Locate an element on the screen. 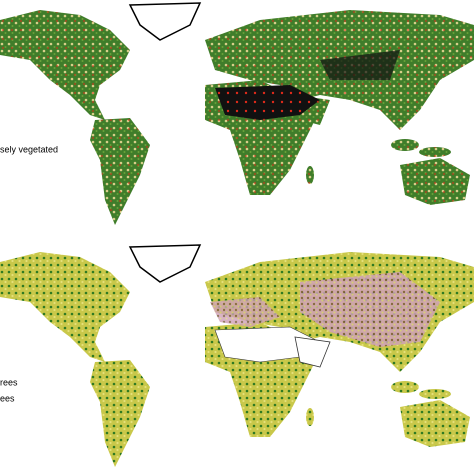  sparse-region-dots is located at coordinates (267, 102).